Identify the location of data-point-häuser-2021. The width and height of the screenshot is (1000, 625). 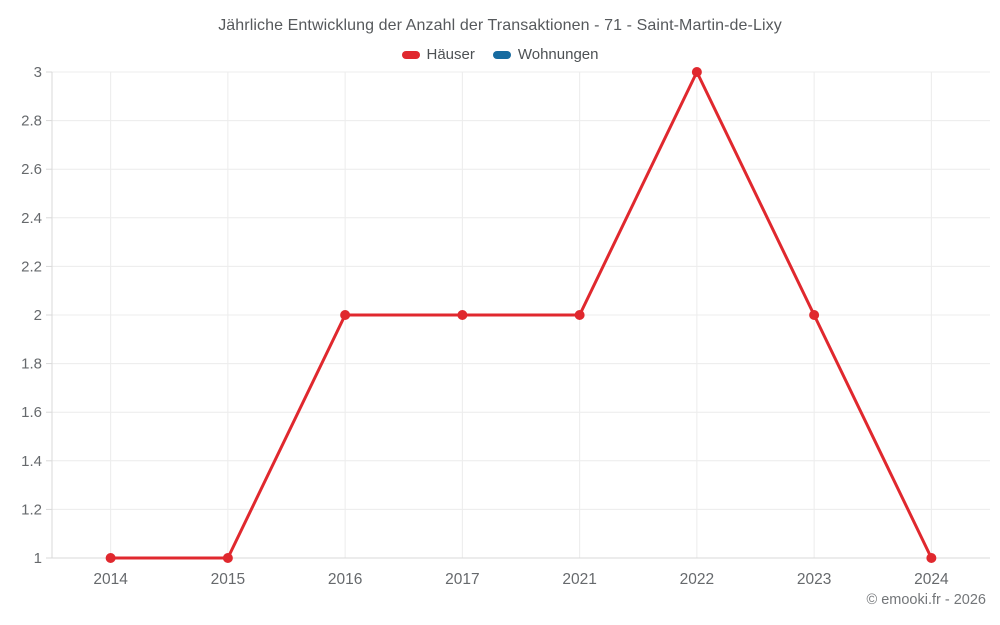
(579, 315).